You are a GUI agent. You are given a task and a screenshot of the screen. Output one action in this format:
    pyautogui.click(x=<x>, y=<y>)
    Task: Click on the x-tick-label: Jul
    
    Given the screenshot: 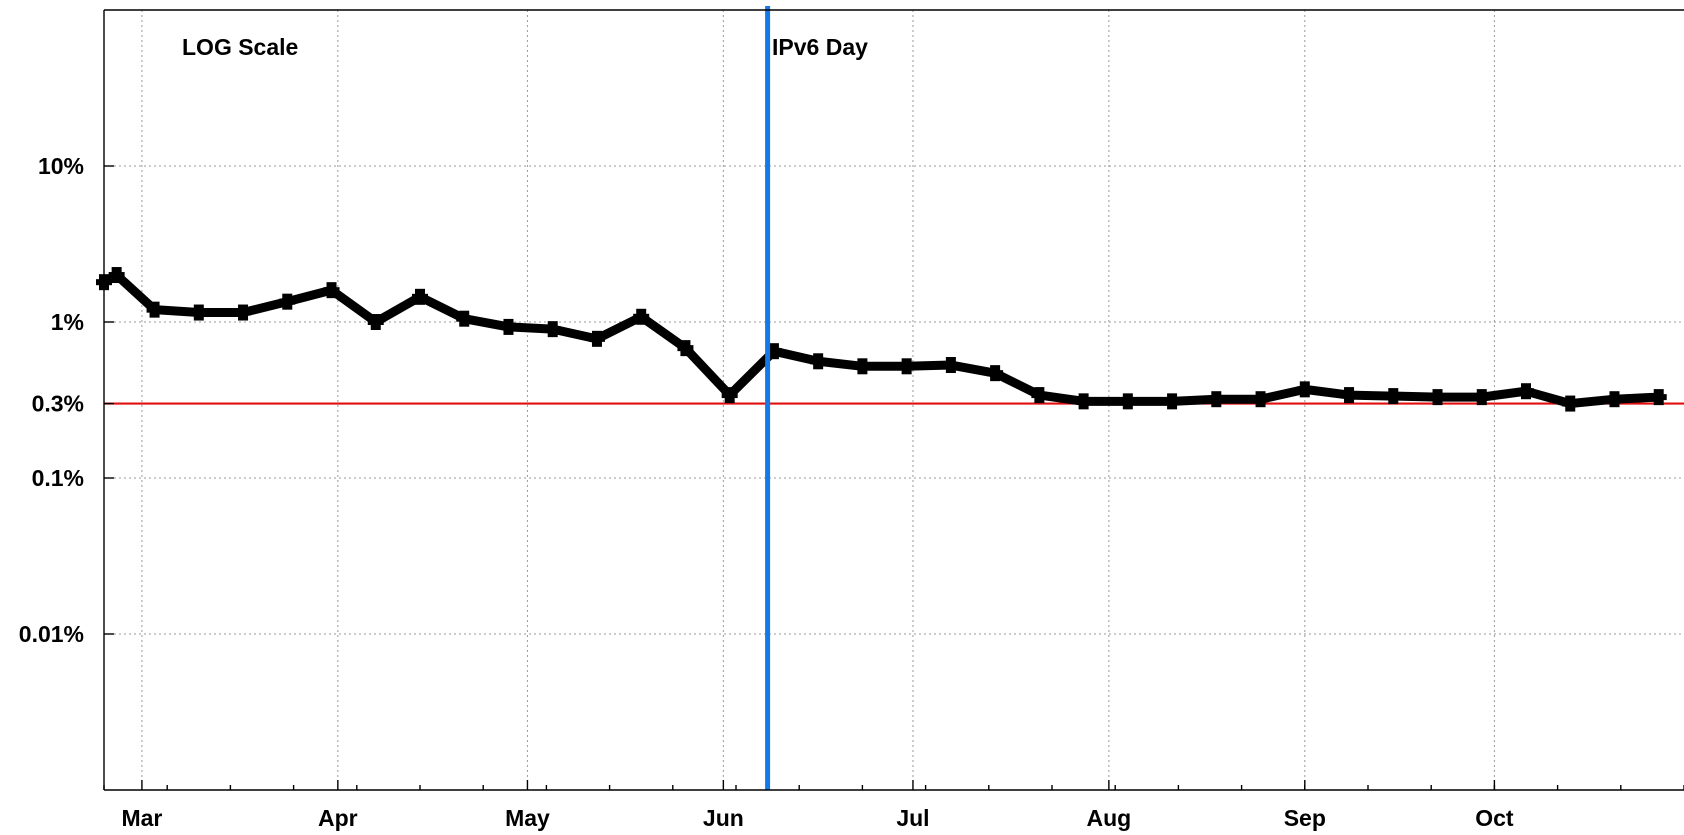 What is the action you would take?
    pyautogui.click(x=912, y=818)
    